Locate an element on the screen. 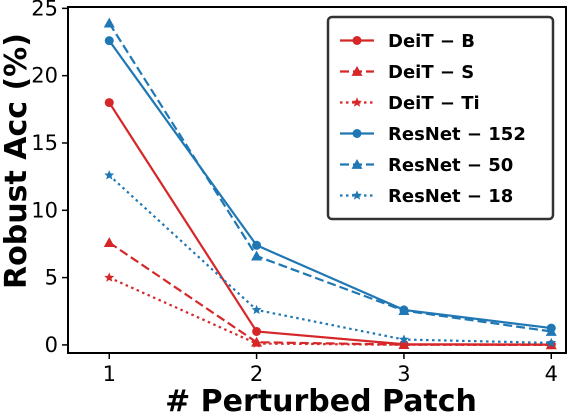 This screenshot has width=569, height=414. legend-marker-deit-b is located at coordinates (357, 40).